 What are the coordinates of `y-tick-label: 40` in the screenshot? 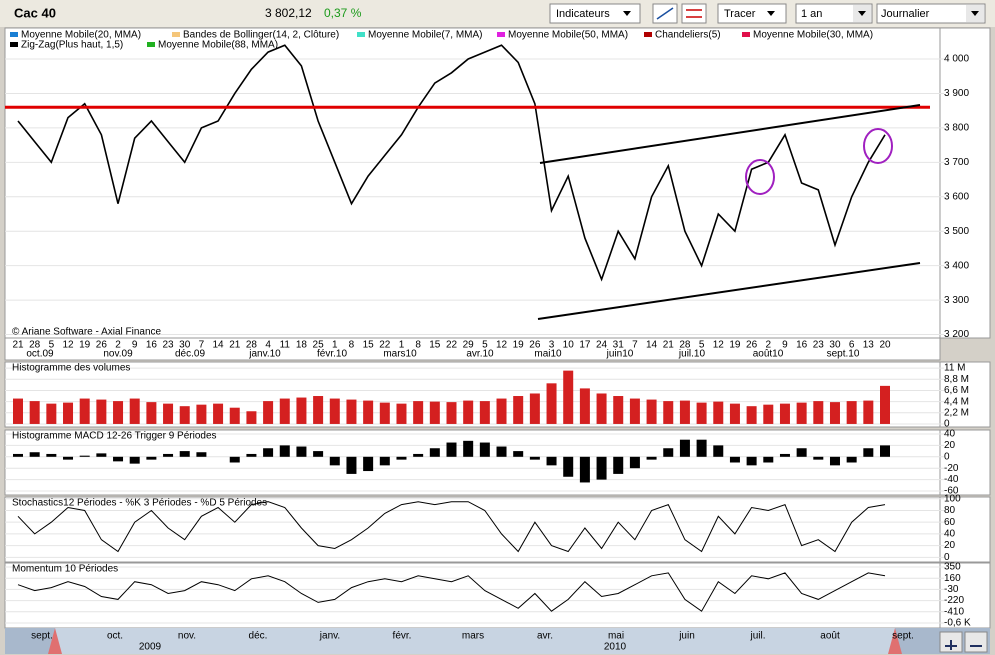 It's located at (950, 534).